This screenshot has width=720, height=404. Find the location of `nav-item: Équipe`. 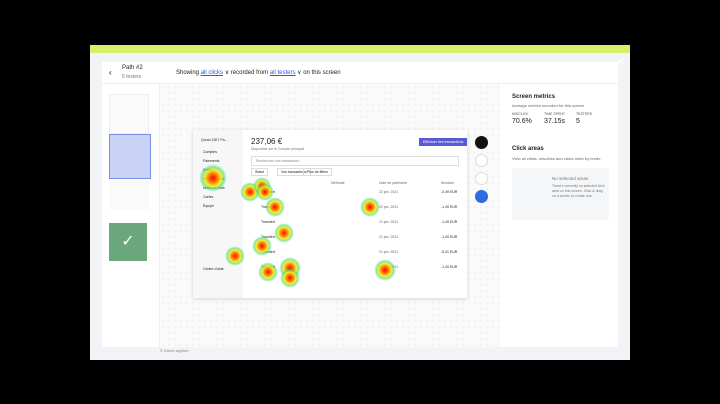

nav-item: Équipe is located at coordinates (208, 206).